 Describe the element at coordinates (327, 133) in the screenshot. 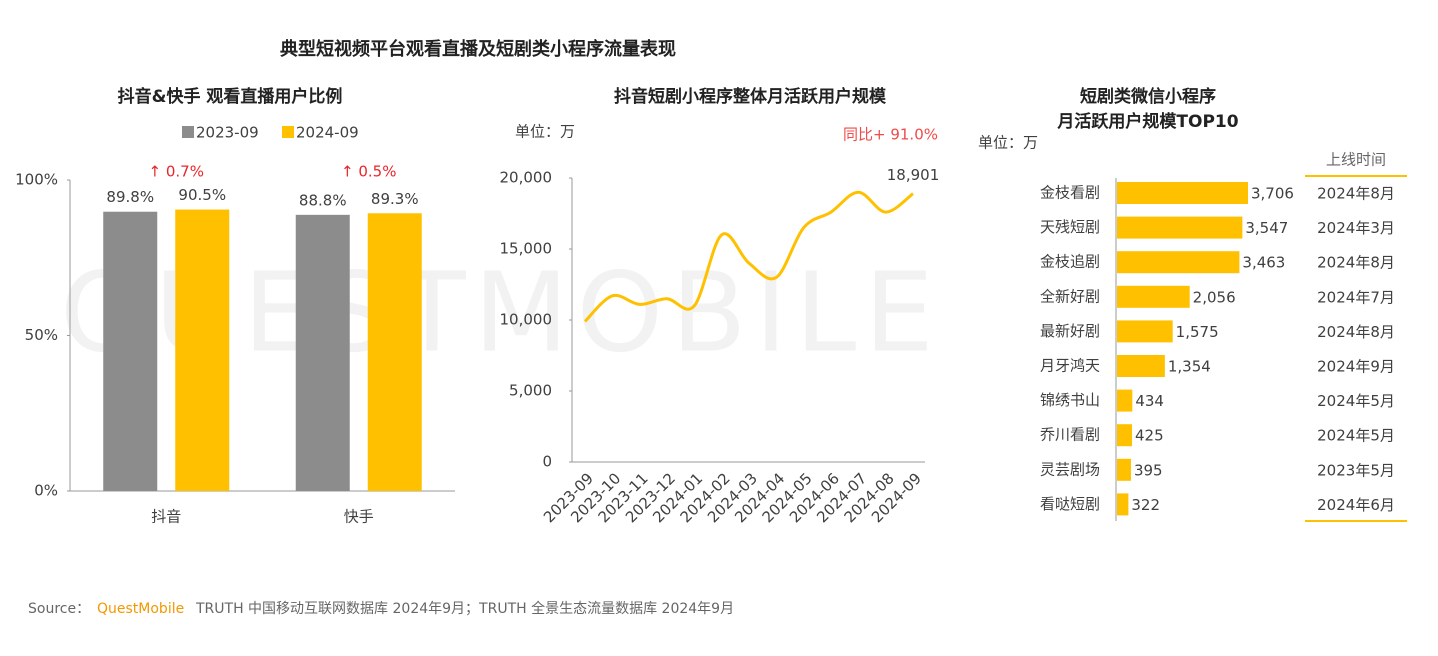

I see `legend-label: 2024-09` at that location.